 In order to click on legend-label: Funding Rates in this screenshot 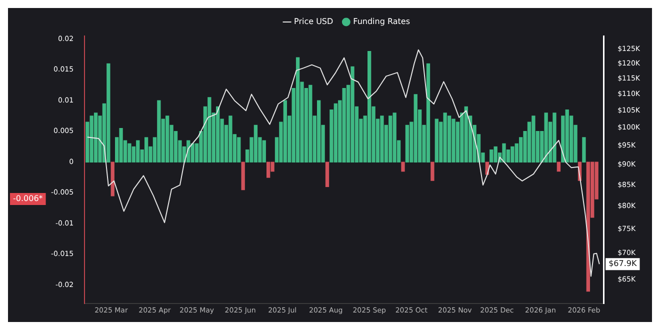, I will do `click(381, 21)`.